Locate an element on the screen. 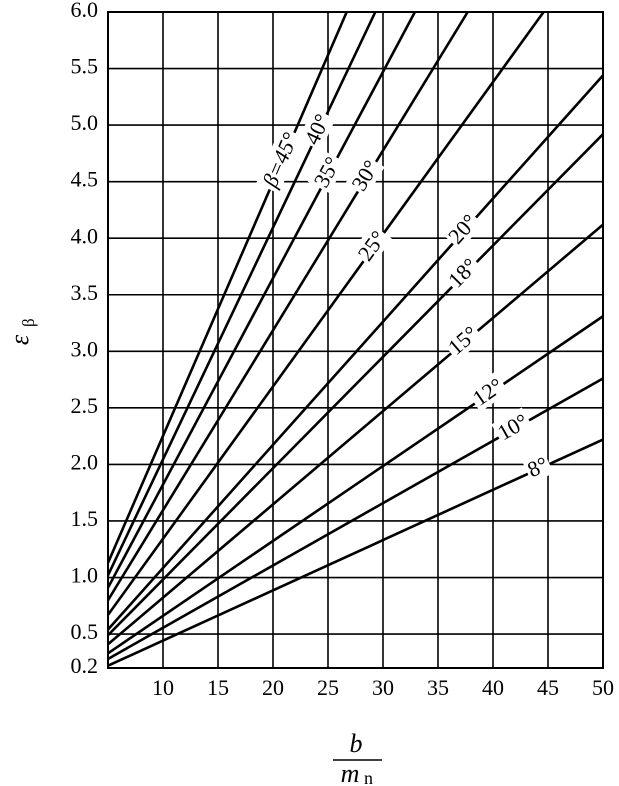 This screenshot has width=619, height=786. x-label-subscript: n is located at coordinates (368, 777).